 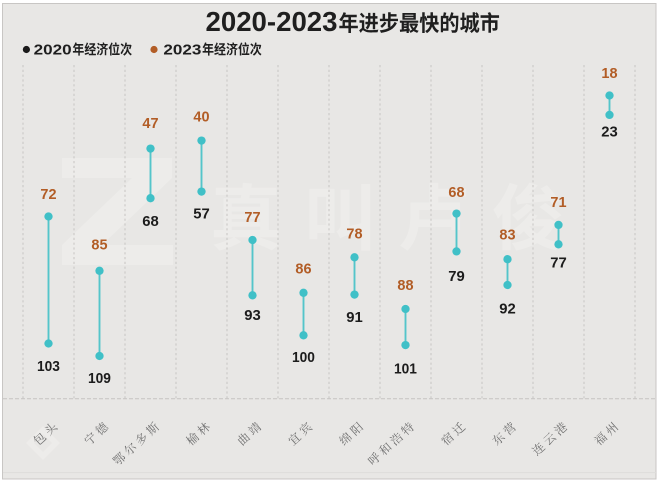 What do you see at coordinates (609, 132) in the screenshot?
I see `svg-text: 23` at bounding box center [609, 132].